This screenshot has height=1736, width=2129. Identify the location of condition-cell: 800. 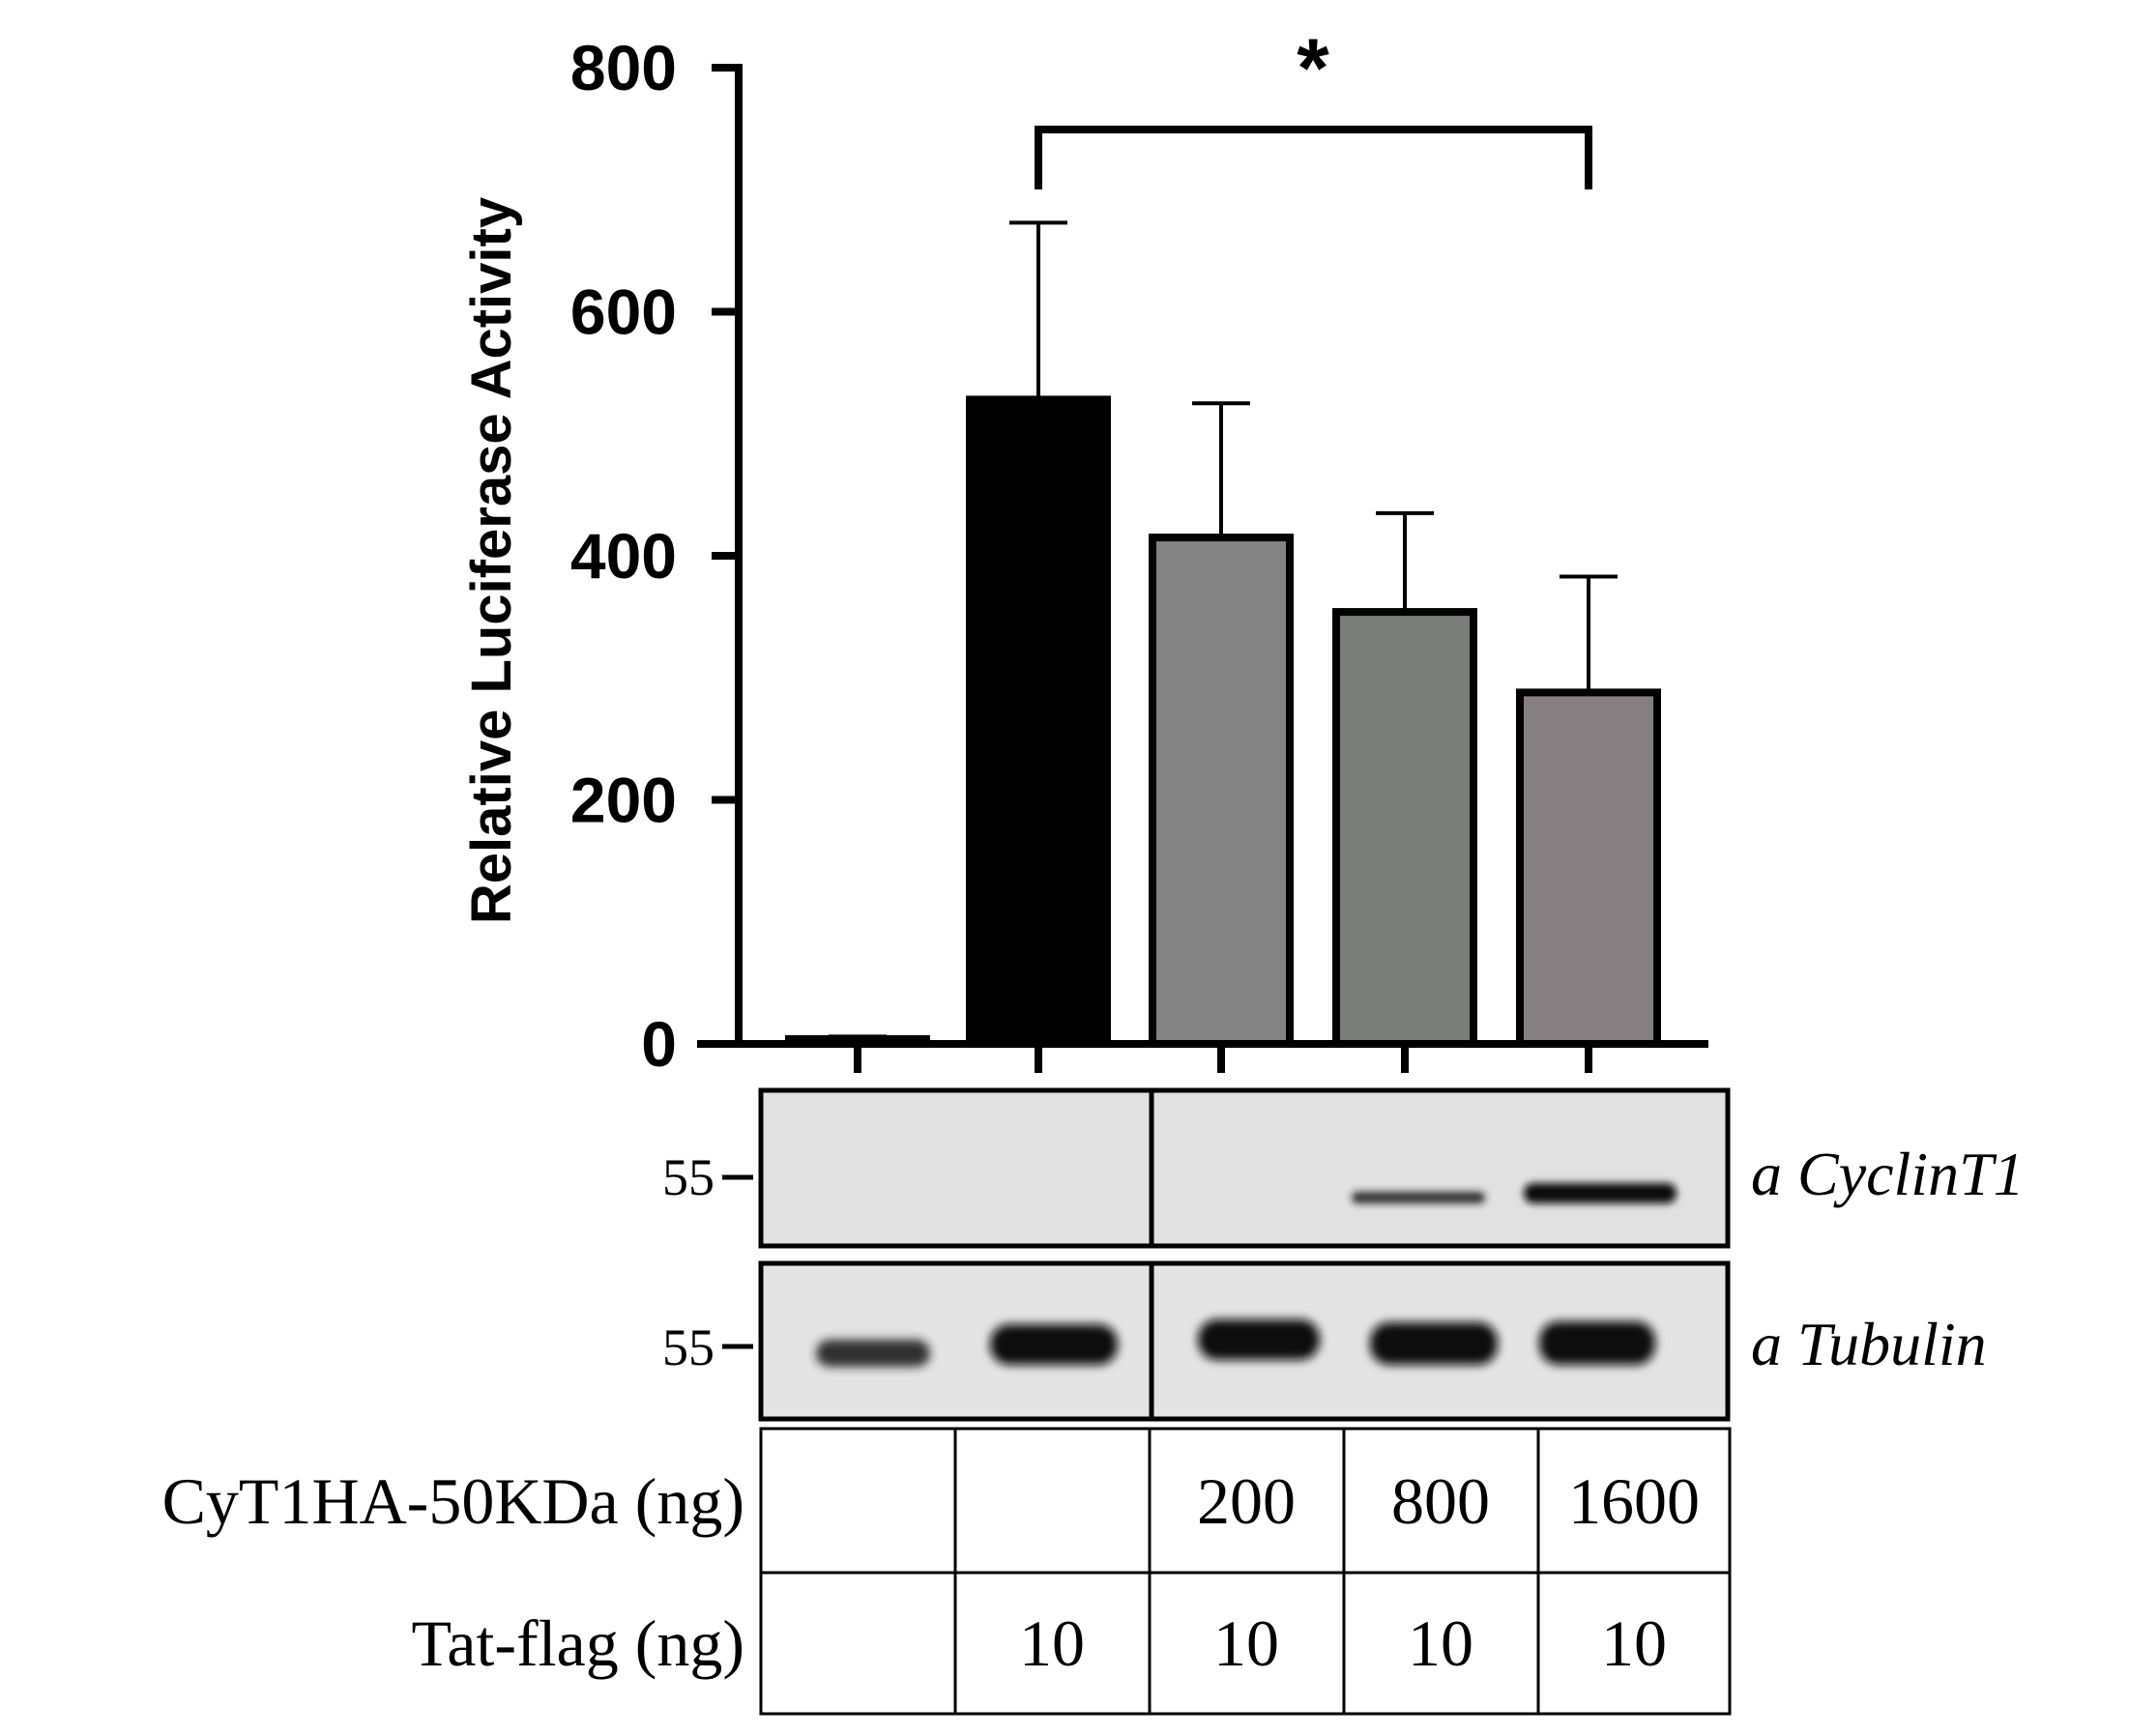
(1440, 1501).